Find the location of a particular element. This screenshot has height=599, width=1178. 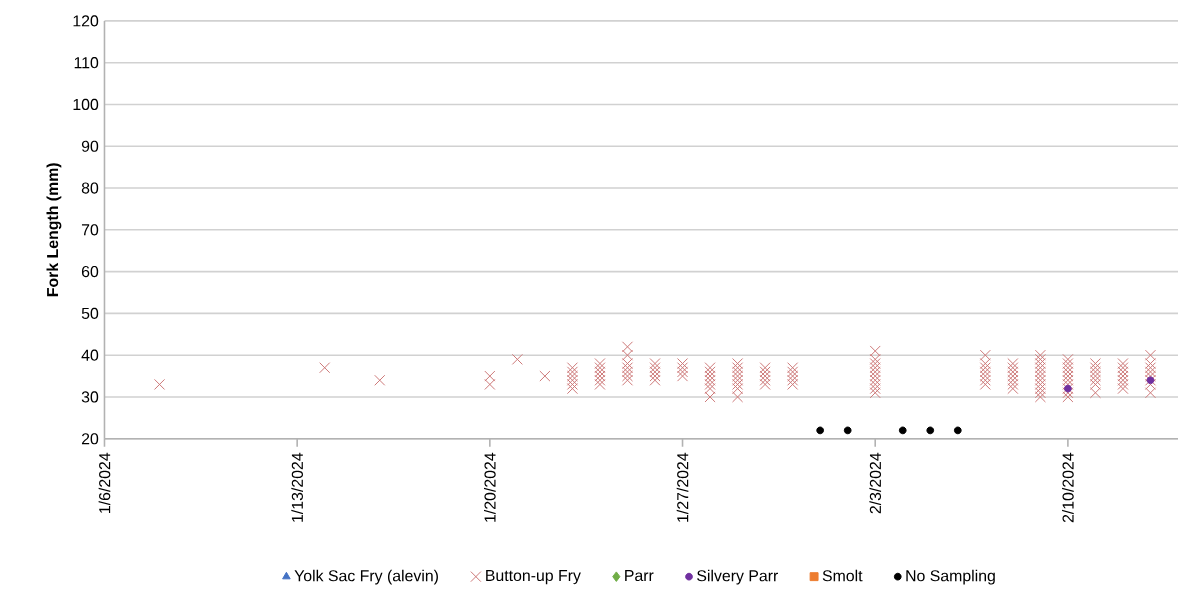

y-tick-label: 80 is located at coordinates (90, 188).